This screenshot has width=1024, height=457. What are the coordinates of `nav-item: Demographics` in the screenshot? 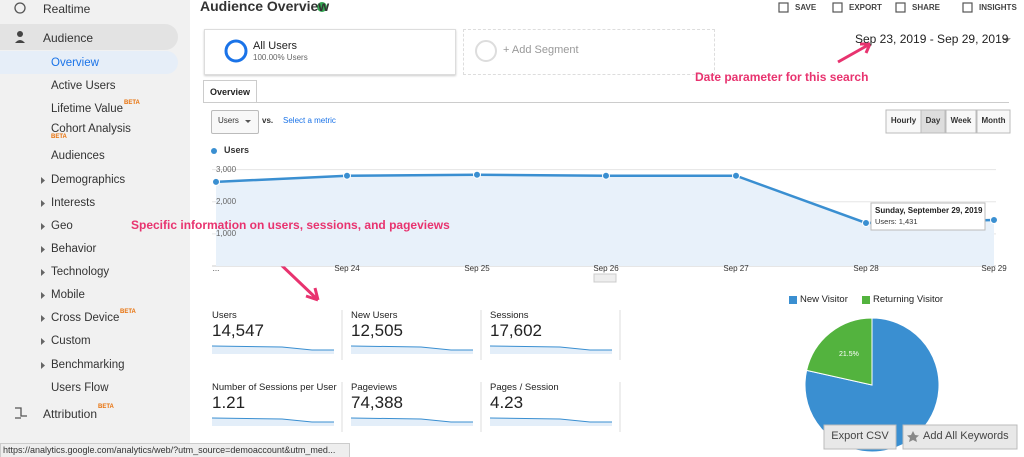 It's located at (88, 180).